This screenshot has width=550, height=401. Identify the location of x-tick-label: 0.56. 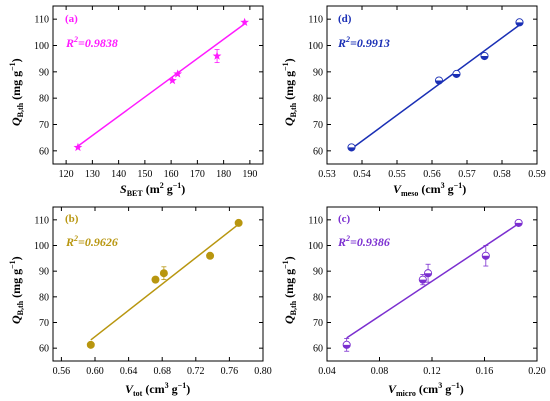
(62, 371).